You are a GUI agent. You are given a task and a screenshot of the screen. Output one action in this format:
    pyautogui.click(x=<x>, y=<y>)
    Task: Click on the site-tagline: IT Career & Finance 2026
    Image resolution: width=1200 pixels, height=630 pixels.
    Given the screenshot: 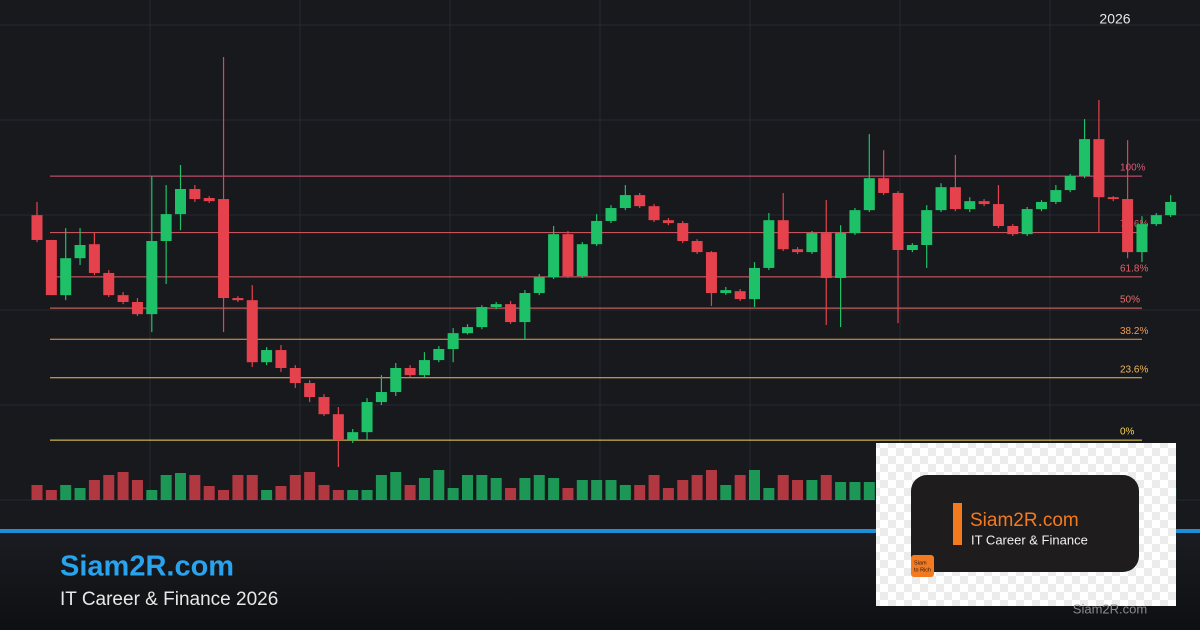 What is the action you would take?
    pyautogui.click(x=169, y=599)
    